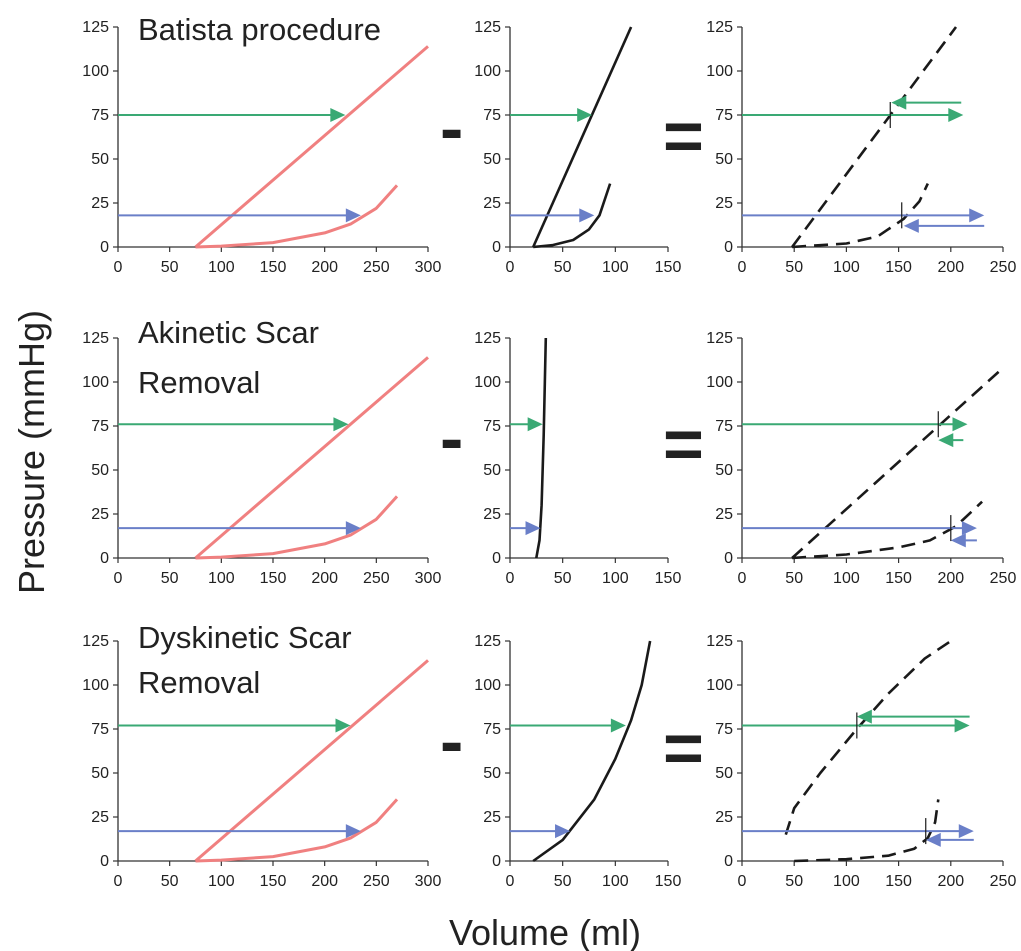 This screenshot has height=951, width=1021. Describe the element at coordinates (683, 136) in the screenshot. I see `equals-sign-row1: =` at that location.